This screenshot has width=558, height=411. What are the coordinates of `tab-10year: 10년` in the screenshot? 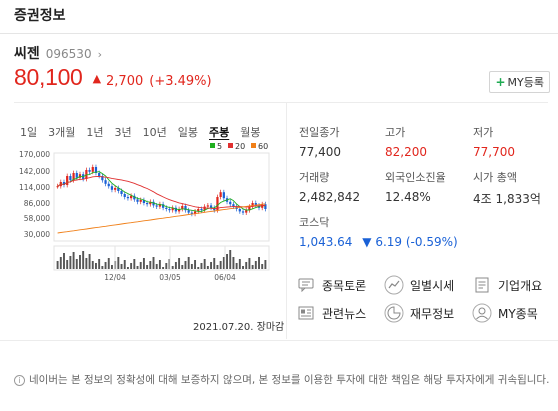 It's located at (154, 132).